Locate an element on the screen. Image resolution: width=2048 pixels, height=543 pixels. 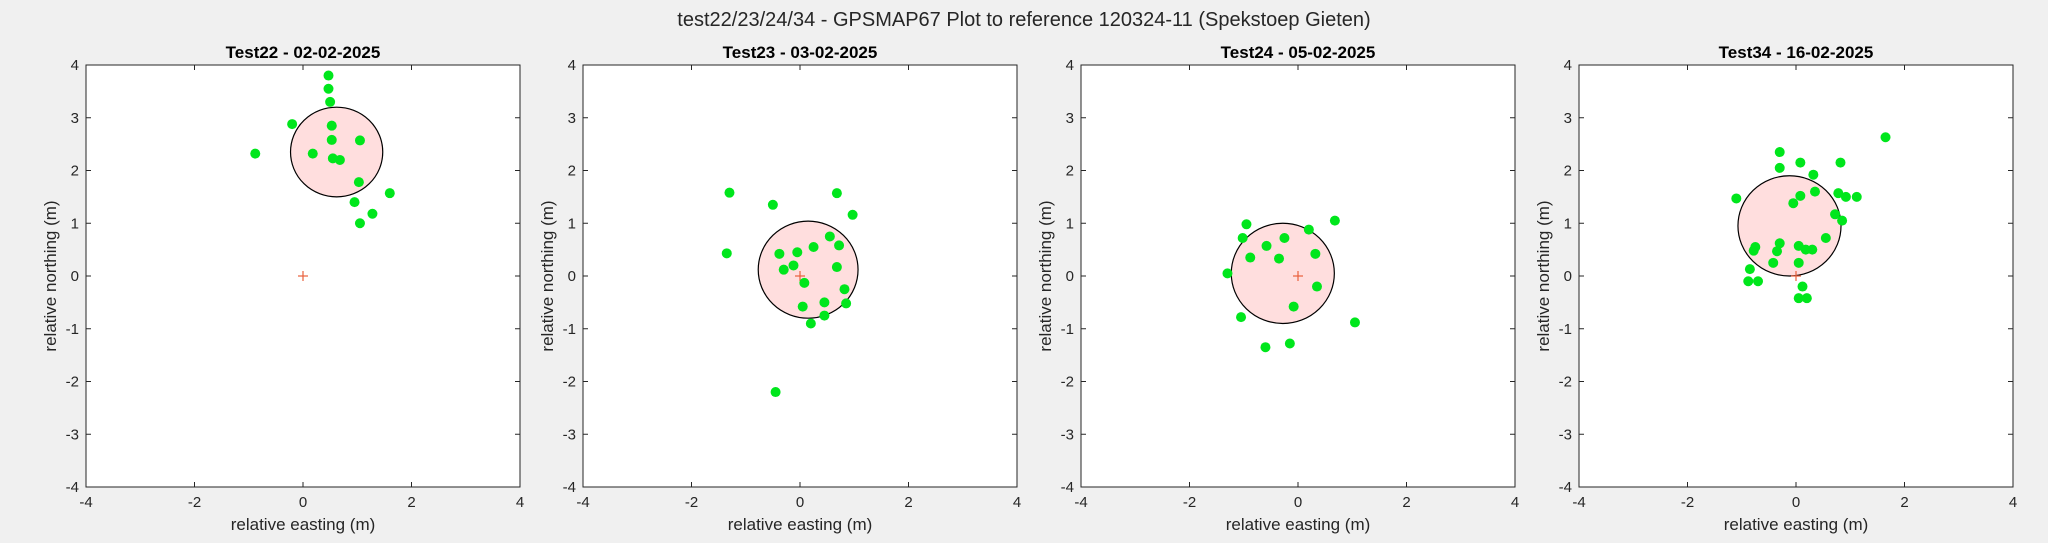
x-tick-label: 0 is located at coordinates (303, 502).